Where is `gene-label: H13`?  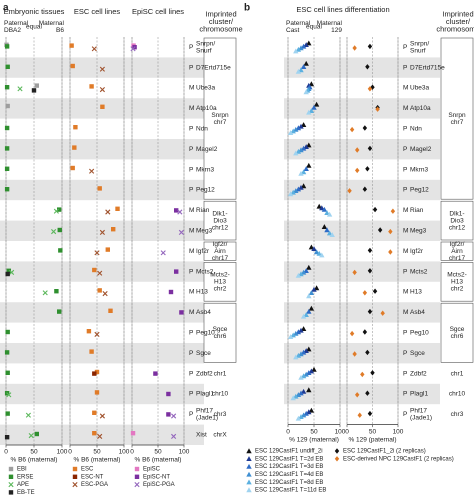
gene-label: H13 is located at coordinates (416, 292).